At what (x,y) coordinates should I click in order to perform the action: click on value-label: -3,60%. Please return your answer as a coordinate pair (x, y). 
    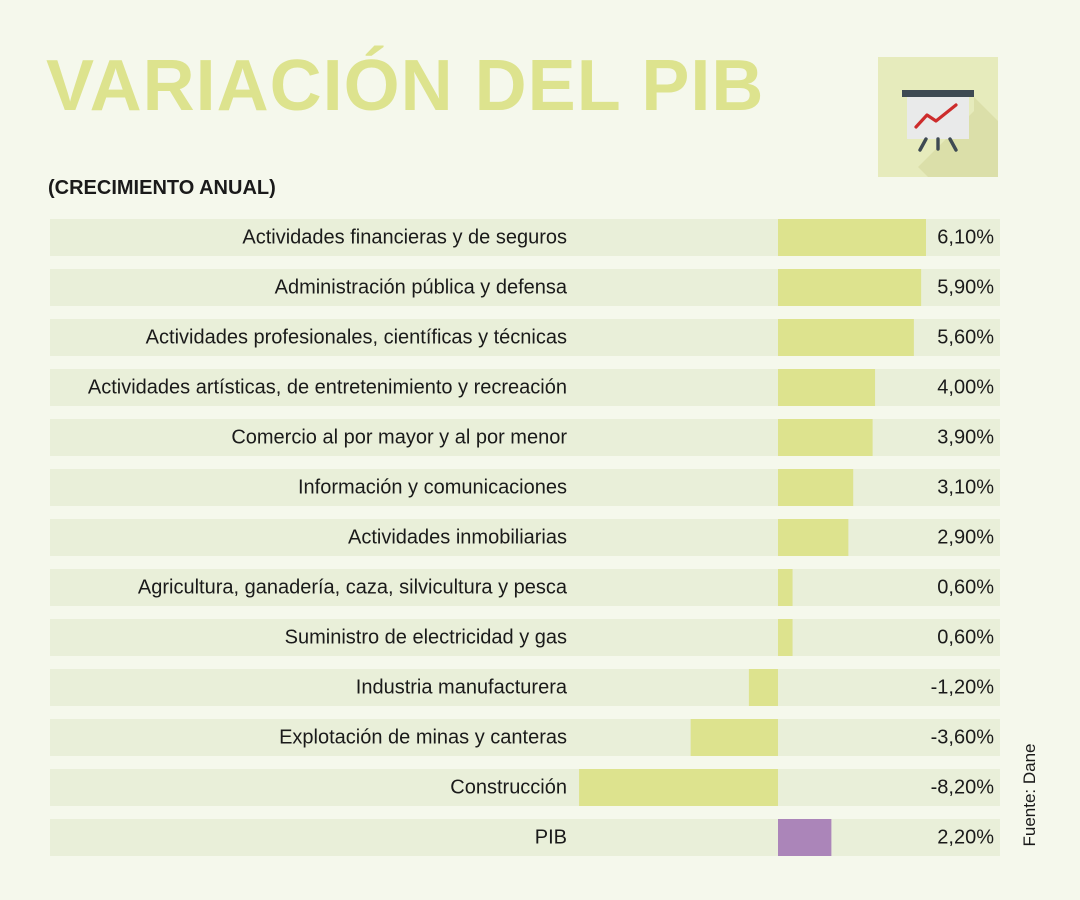
    Looking at the image, I should click on (963, 738).